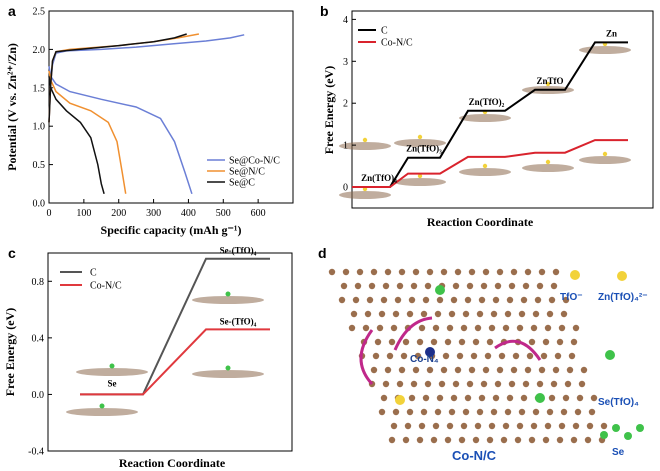  Describe the element at coordinates (480, 222) in the screenshot. I see `x-axis-label-b: Reaction Coordinate` at that location.